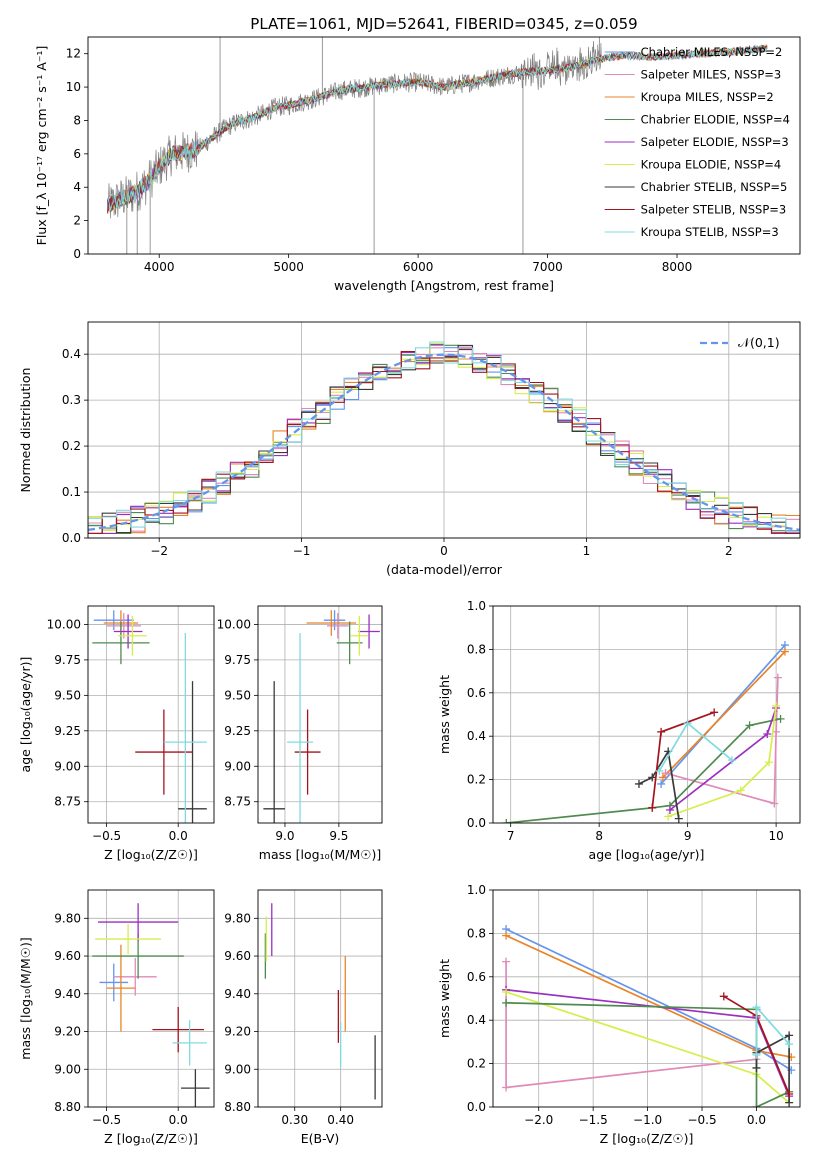 This screenshot has width=819, height=1170. Describe the element at coordinates (67, 1107) in the screenshot. I see `mass_vs_Z-ytick-label: 8.80` at that location.